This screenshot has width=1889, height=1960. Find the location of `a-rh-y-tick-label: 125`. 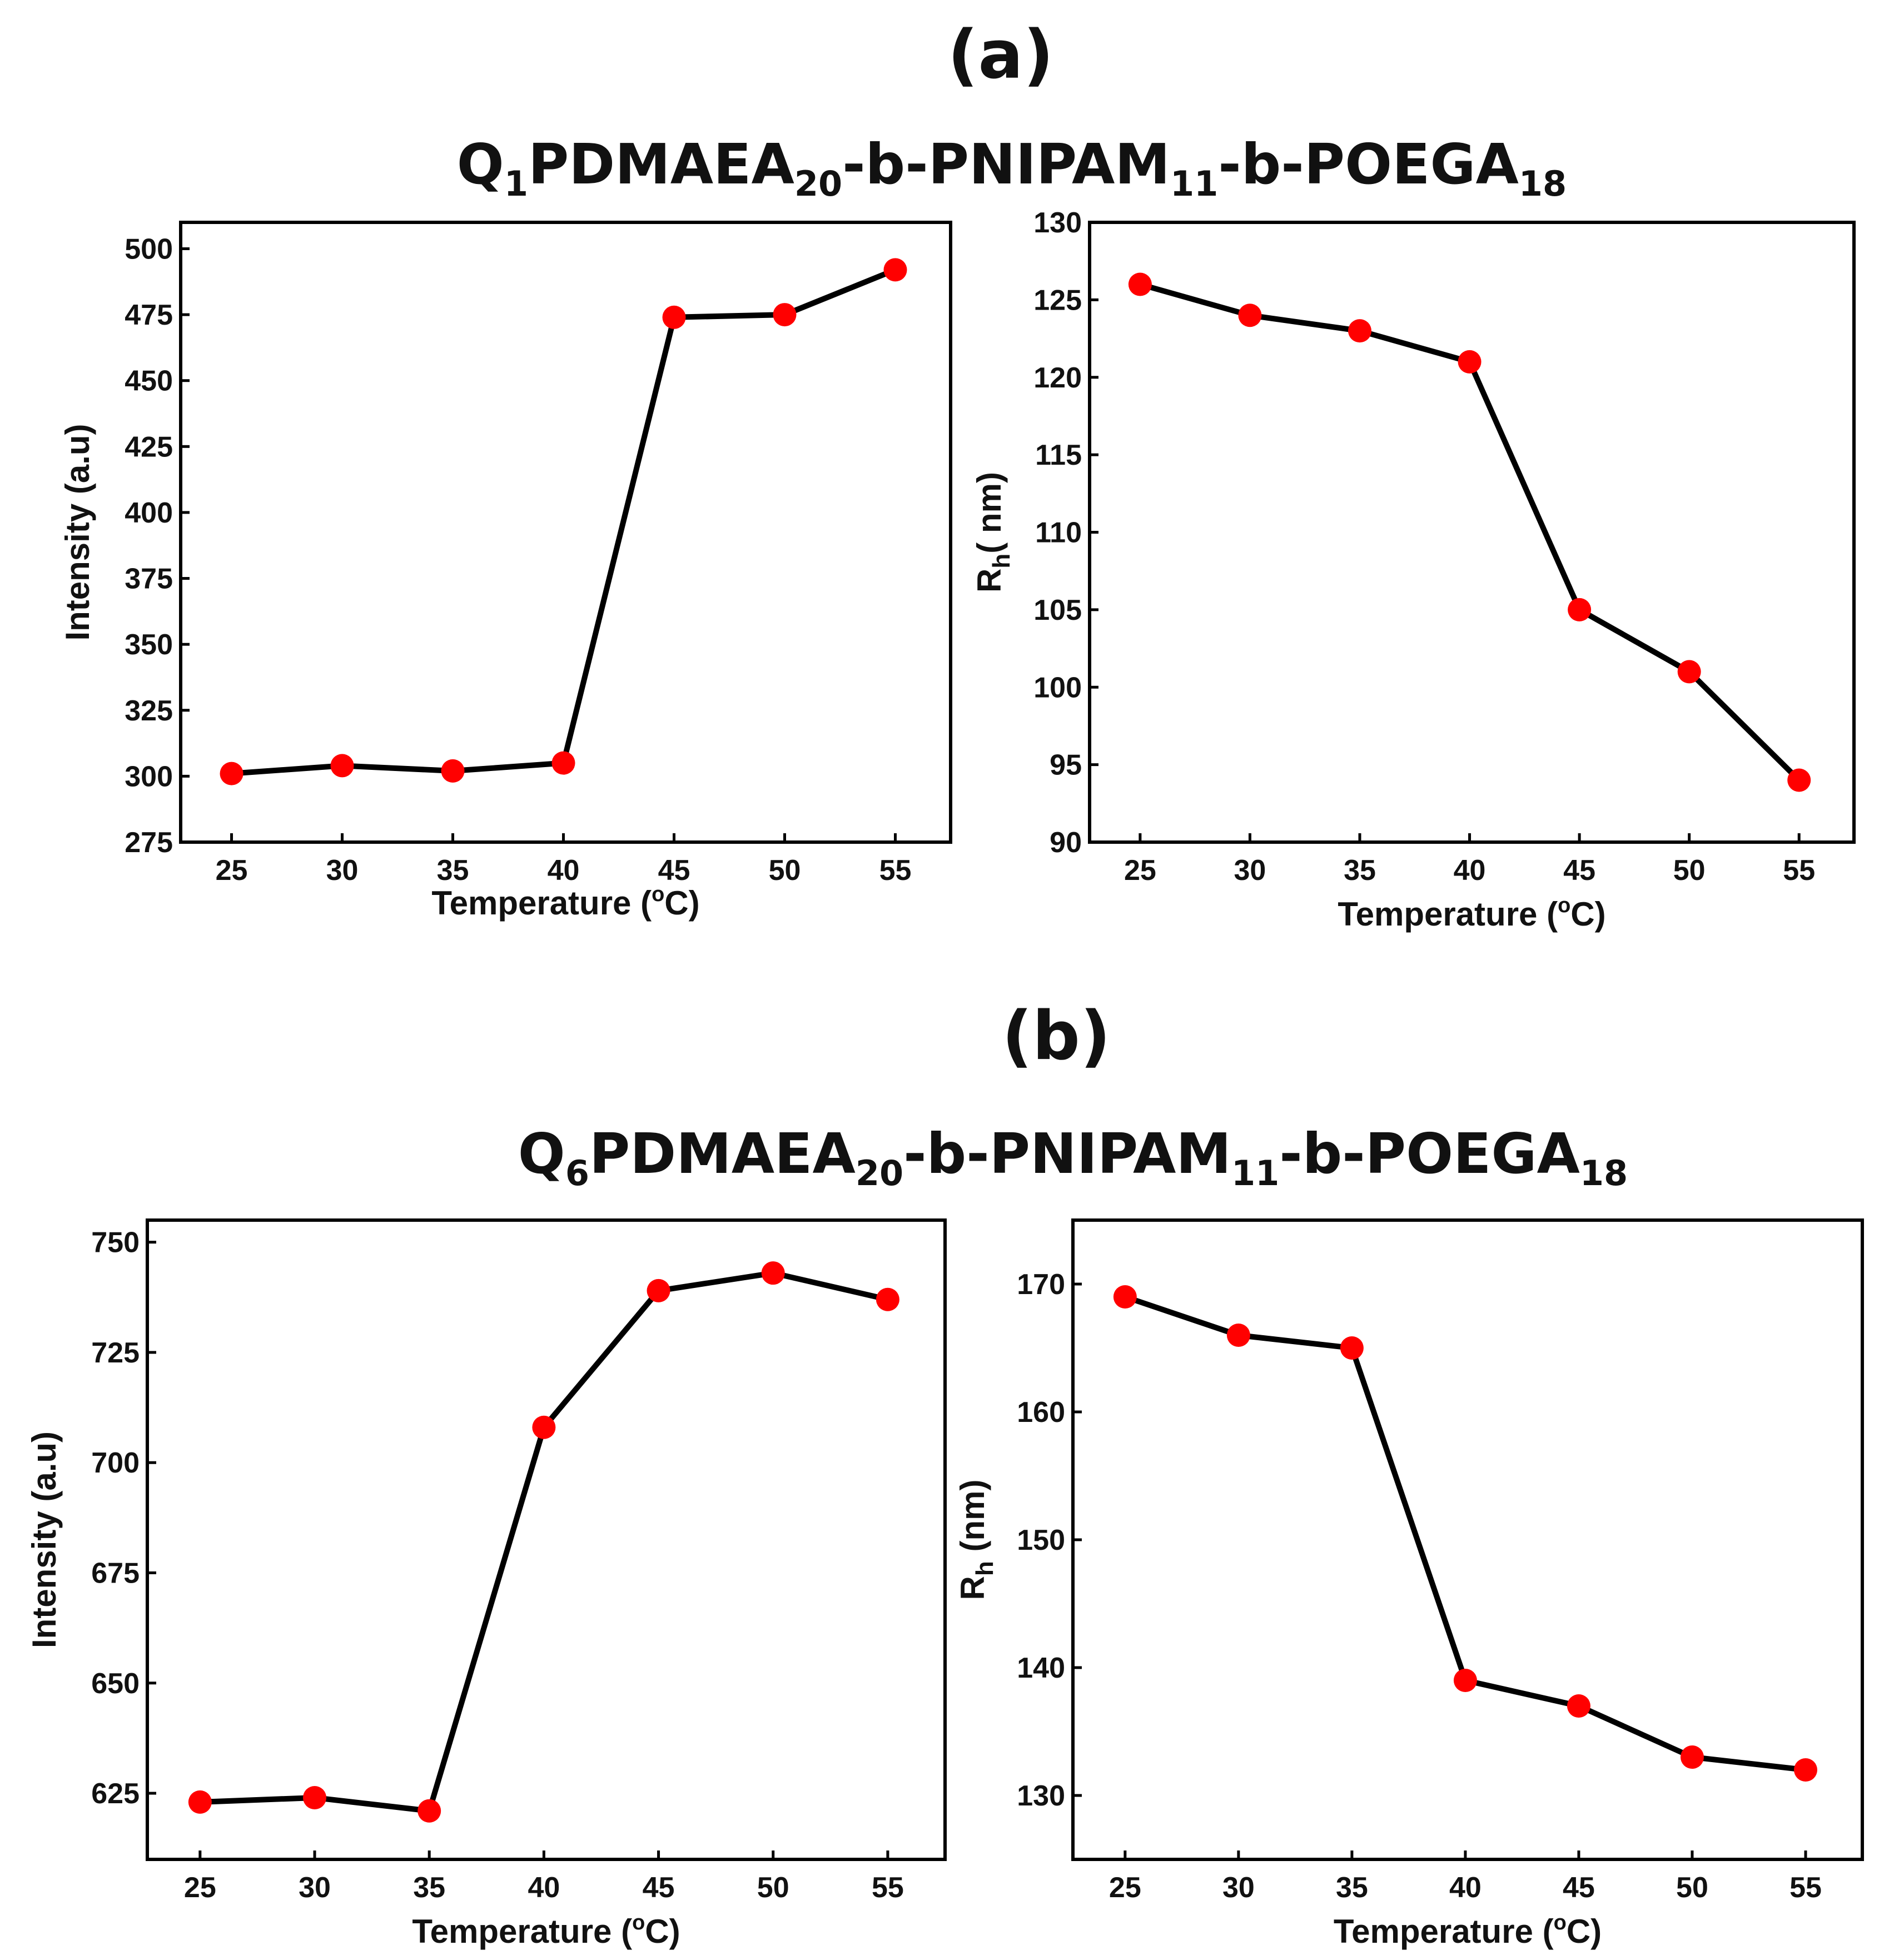

a-rh-y-tick-label: 125 is located at coordinates (1057, 300).